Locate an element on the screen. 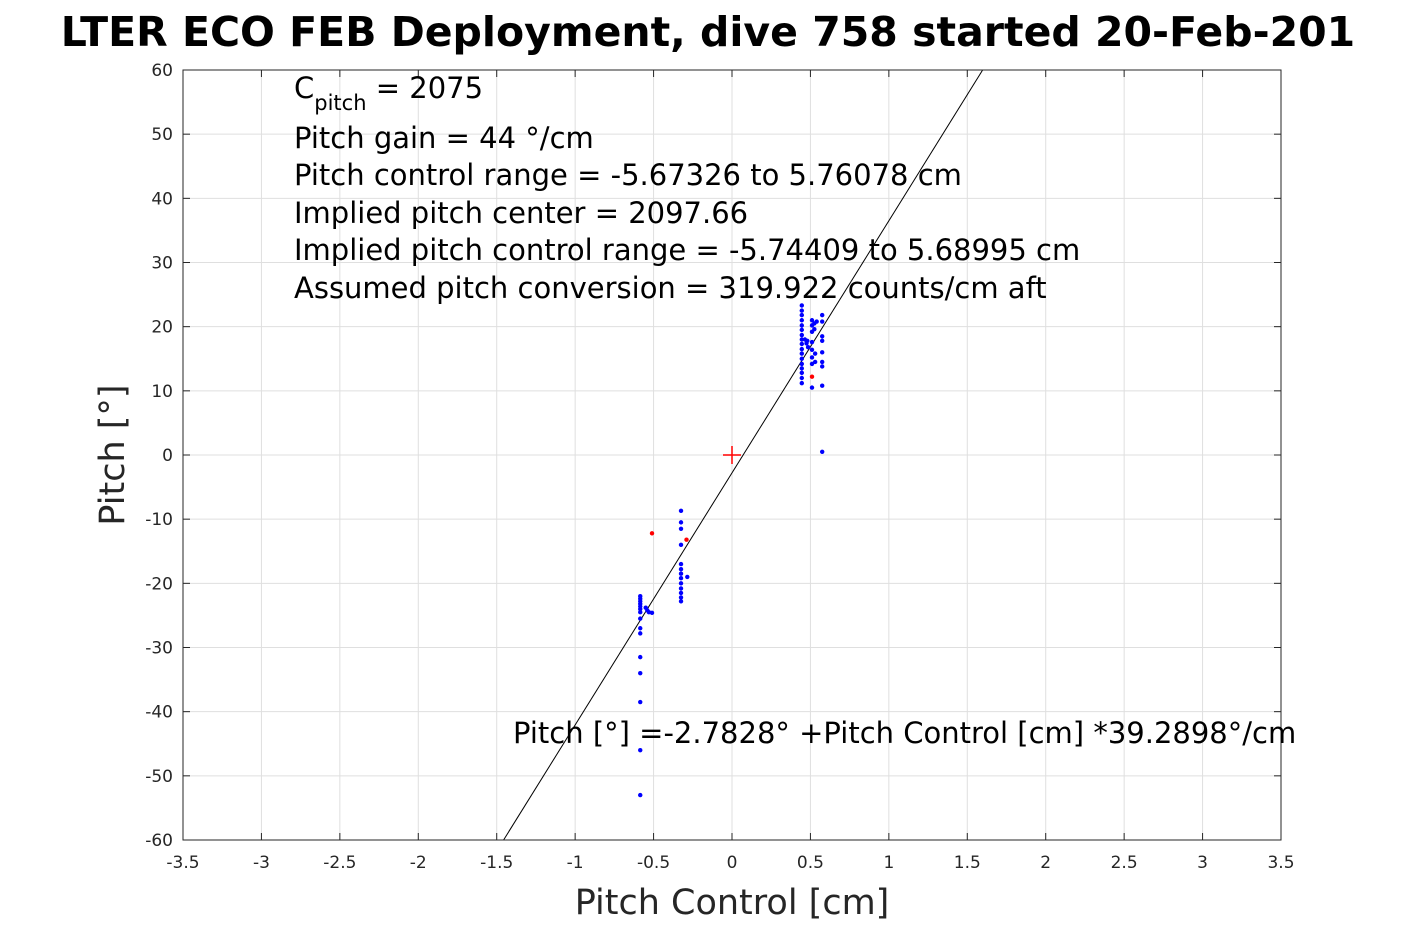 This screenshot has height=945, width=1417. x-tick-label: 3 is located at coordinates (1202, 863).